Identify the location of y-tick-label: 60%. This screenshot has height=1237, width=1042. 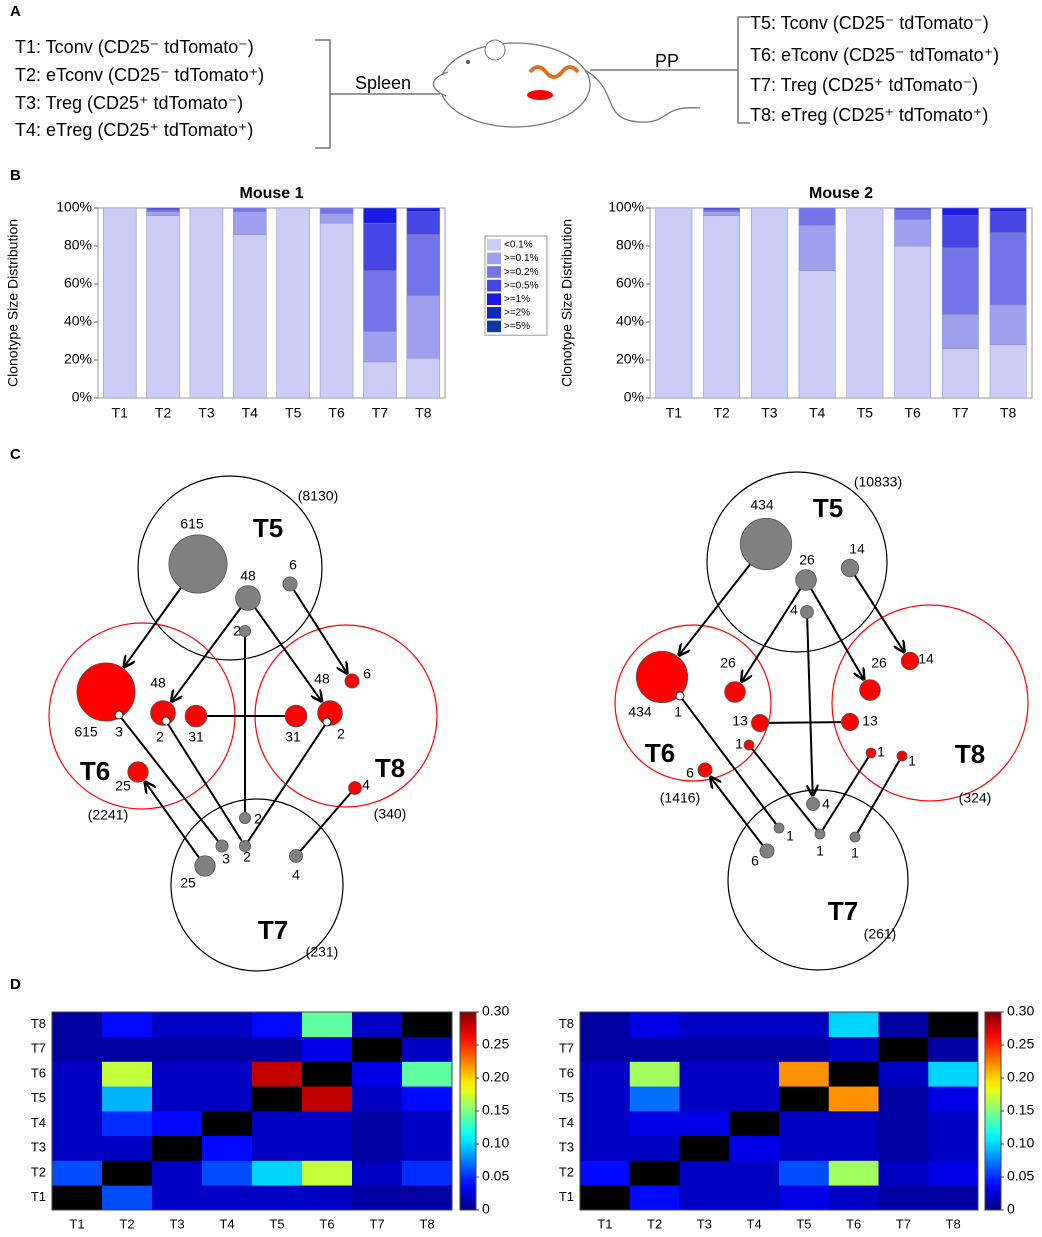
(630, 283).